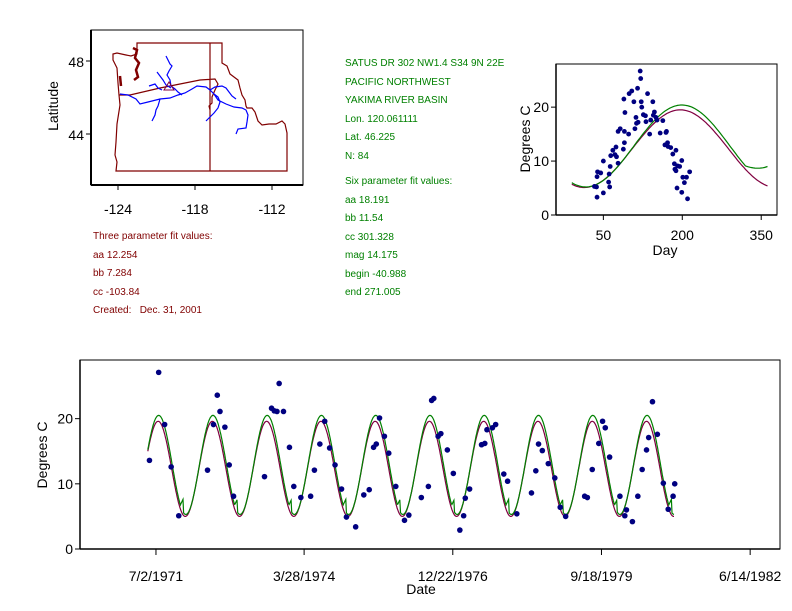  What do you see at coordinates (376, 274) in the screenshot?
I see `six-param-begin: begin -40.988` at bounding box center [376, 274].